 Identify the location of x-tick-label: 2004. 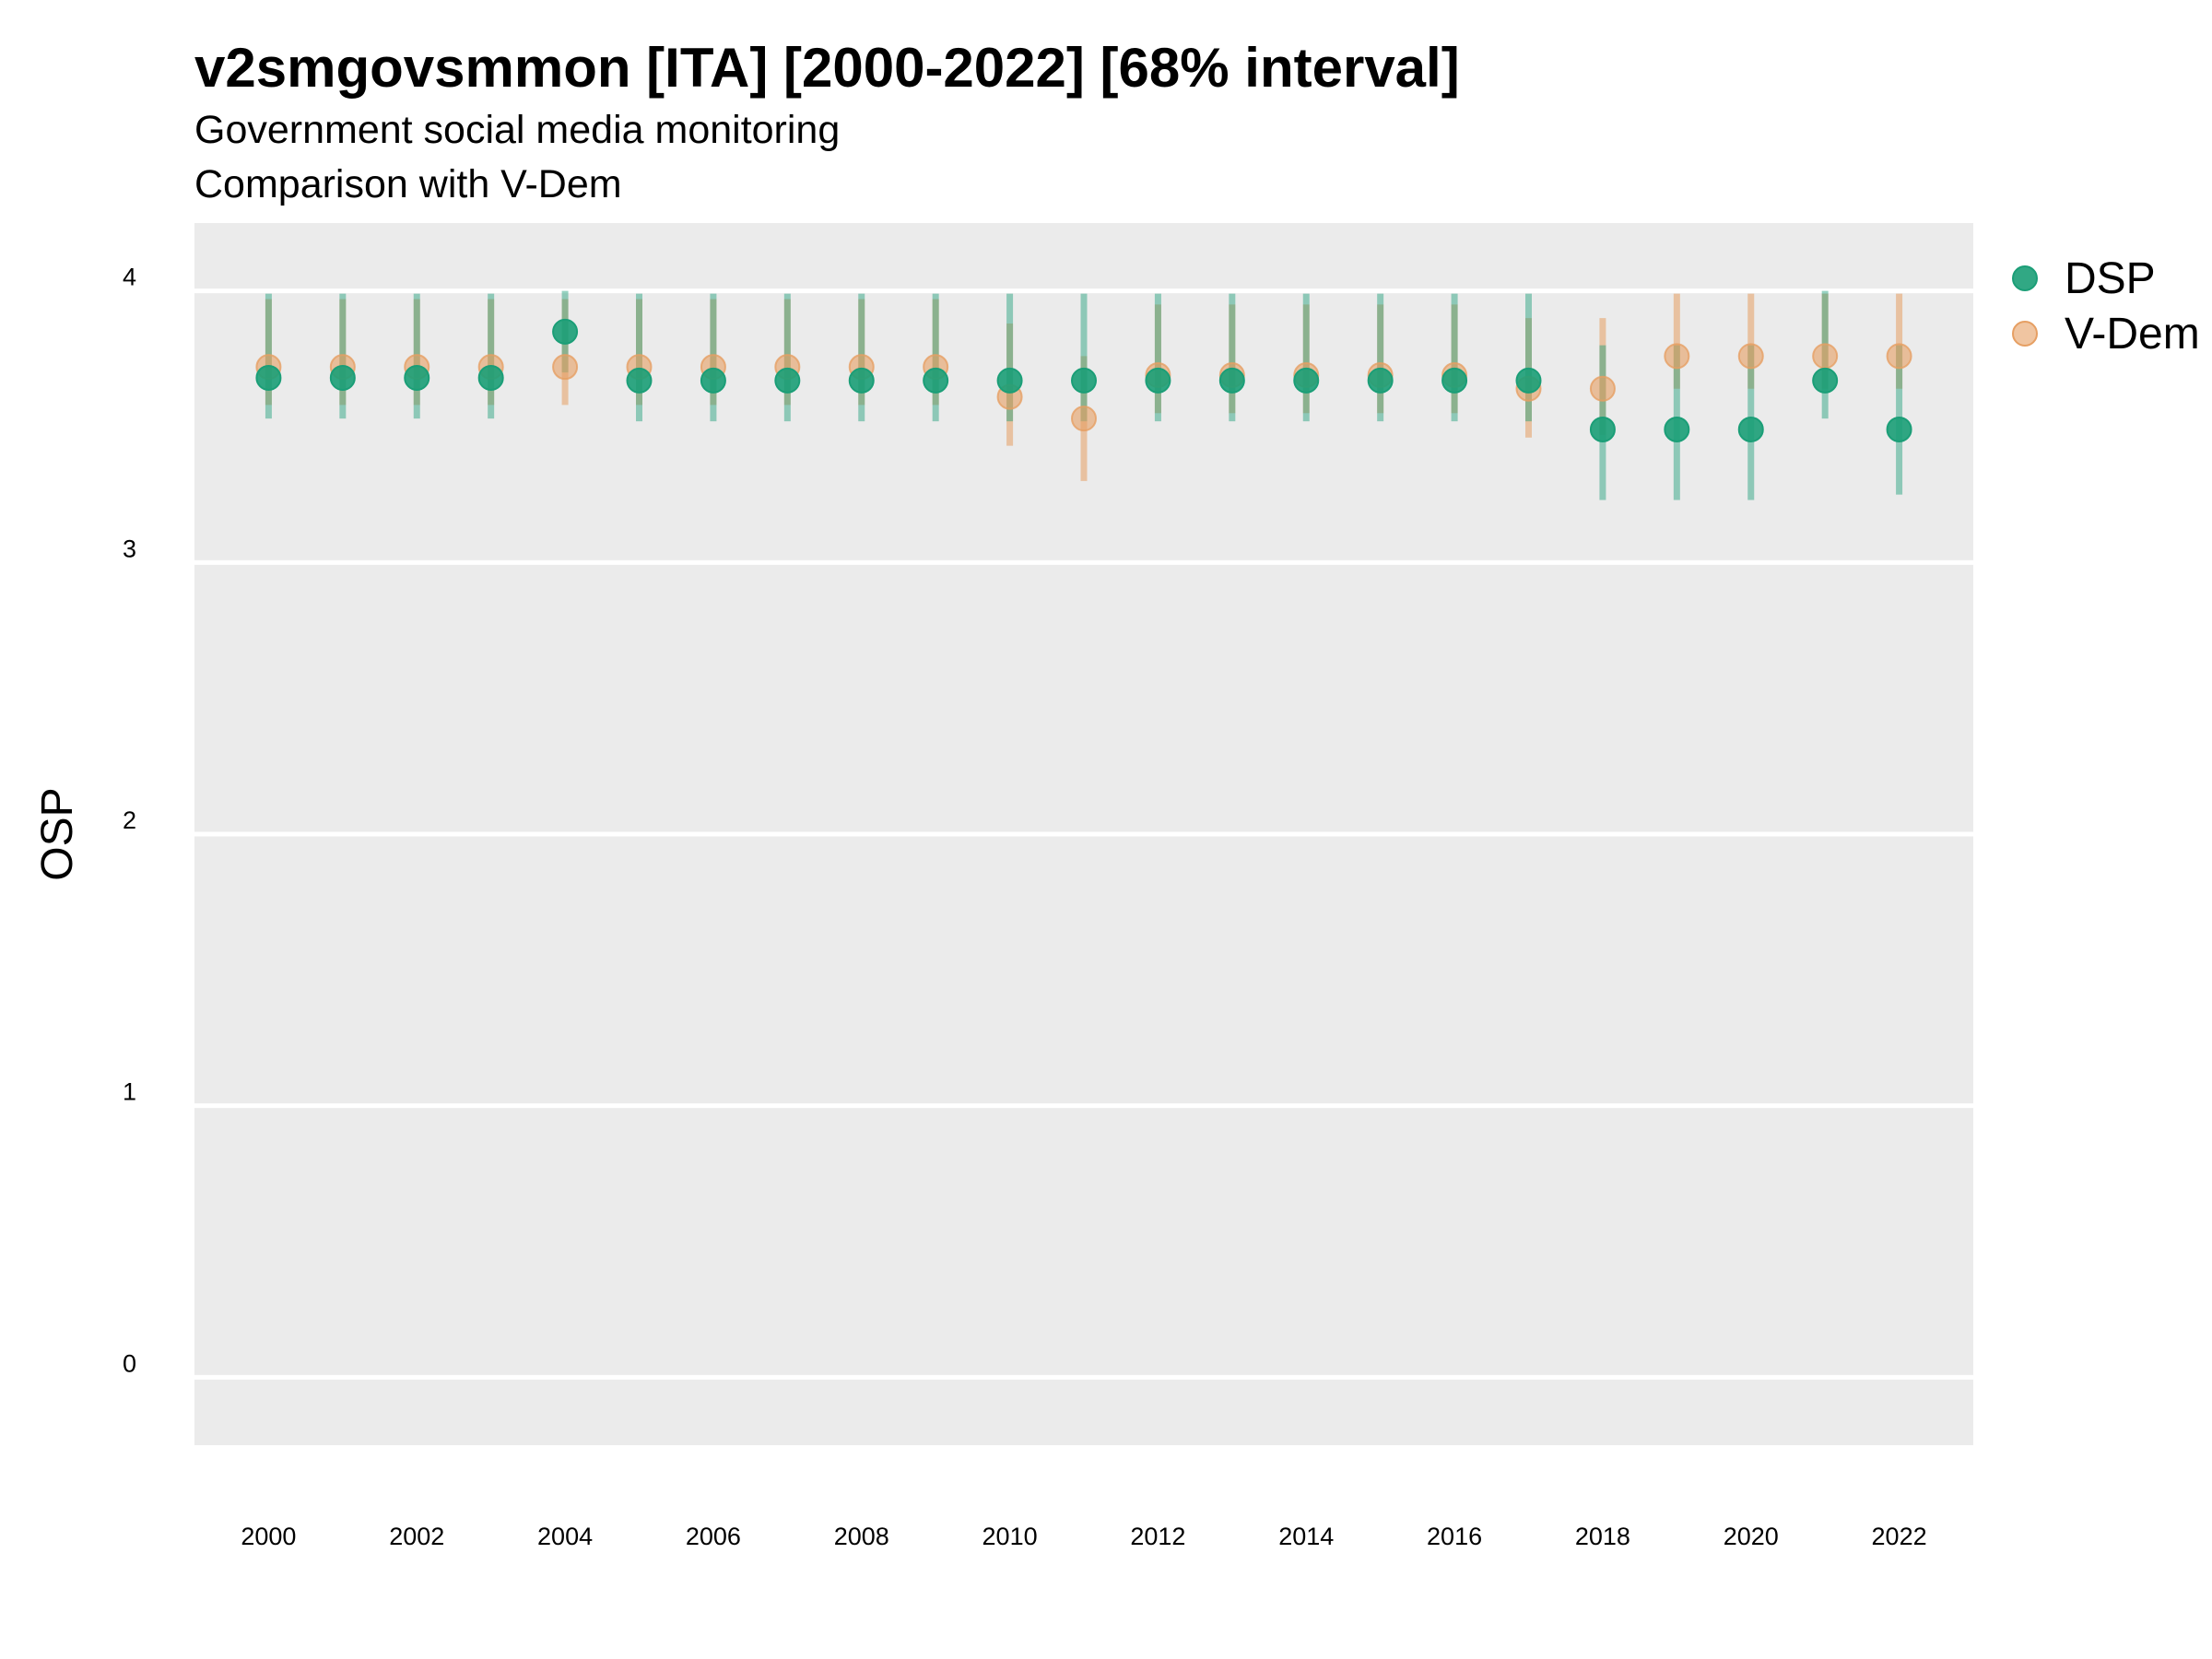
(565, 1536).